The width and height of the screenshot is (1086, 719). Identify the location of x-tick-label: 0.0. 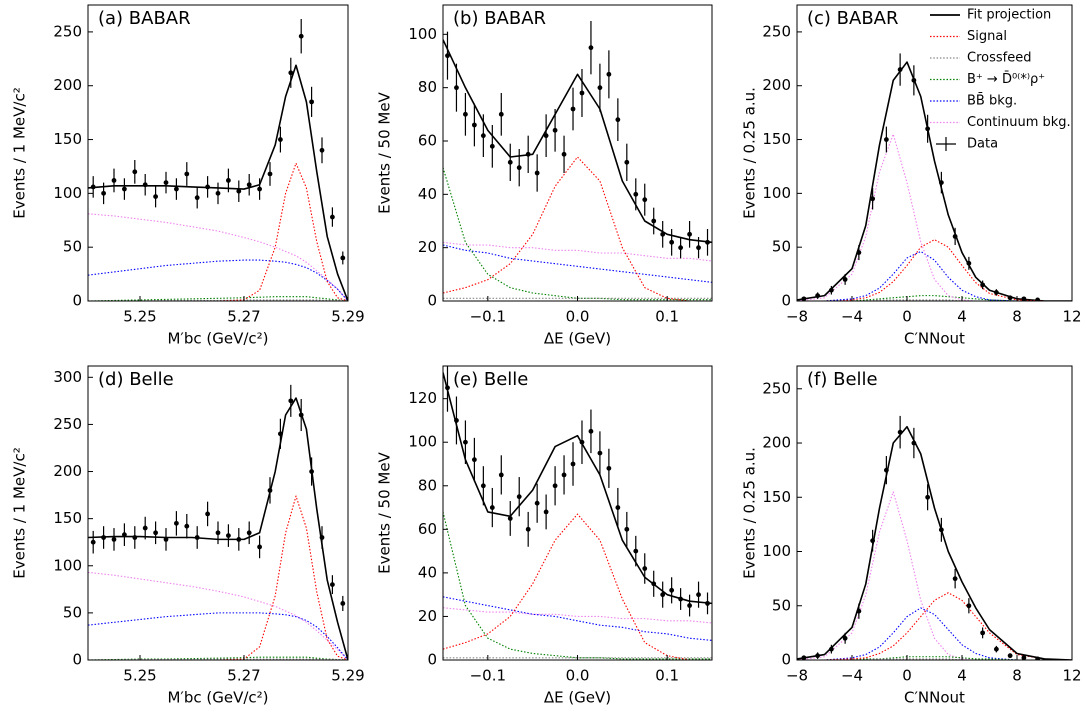
(578, 317).